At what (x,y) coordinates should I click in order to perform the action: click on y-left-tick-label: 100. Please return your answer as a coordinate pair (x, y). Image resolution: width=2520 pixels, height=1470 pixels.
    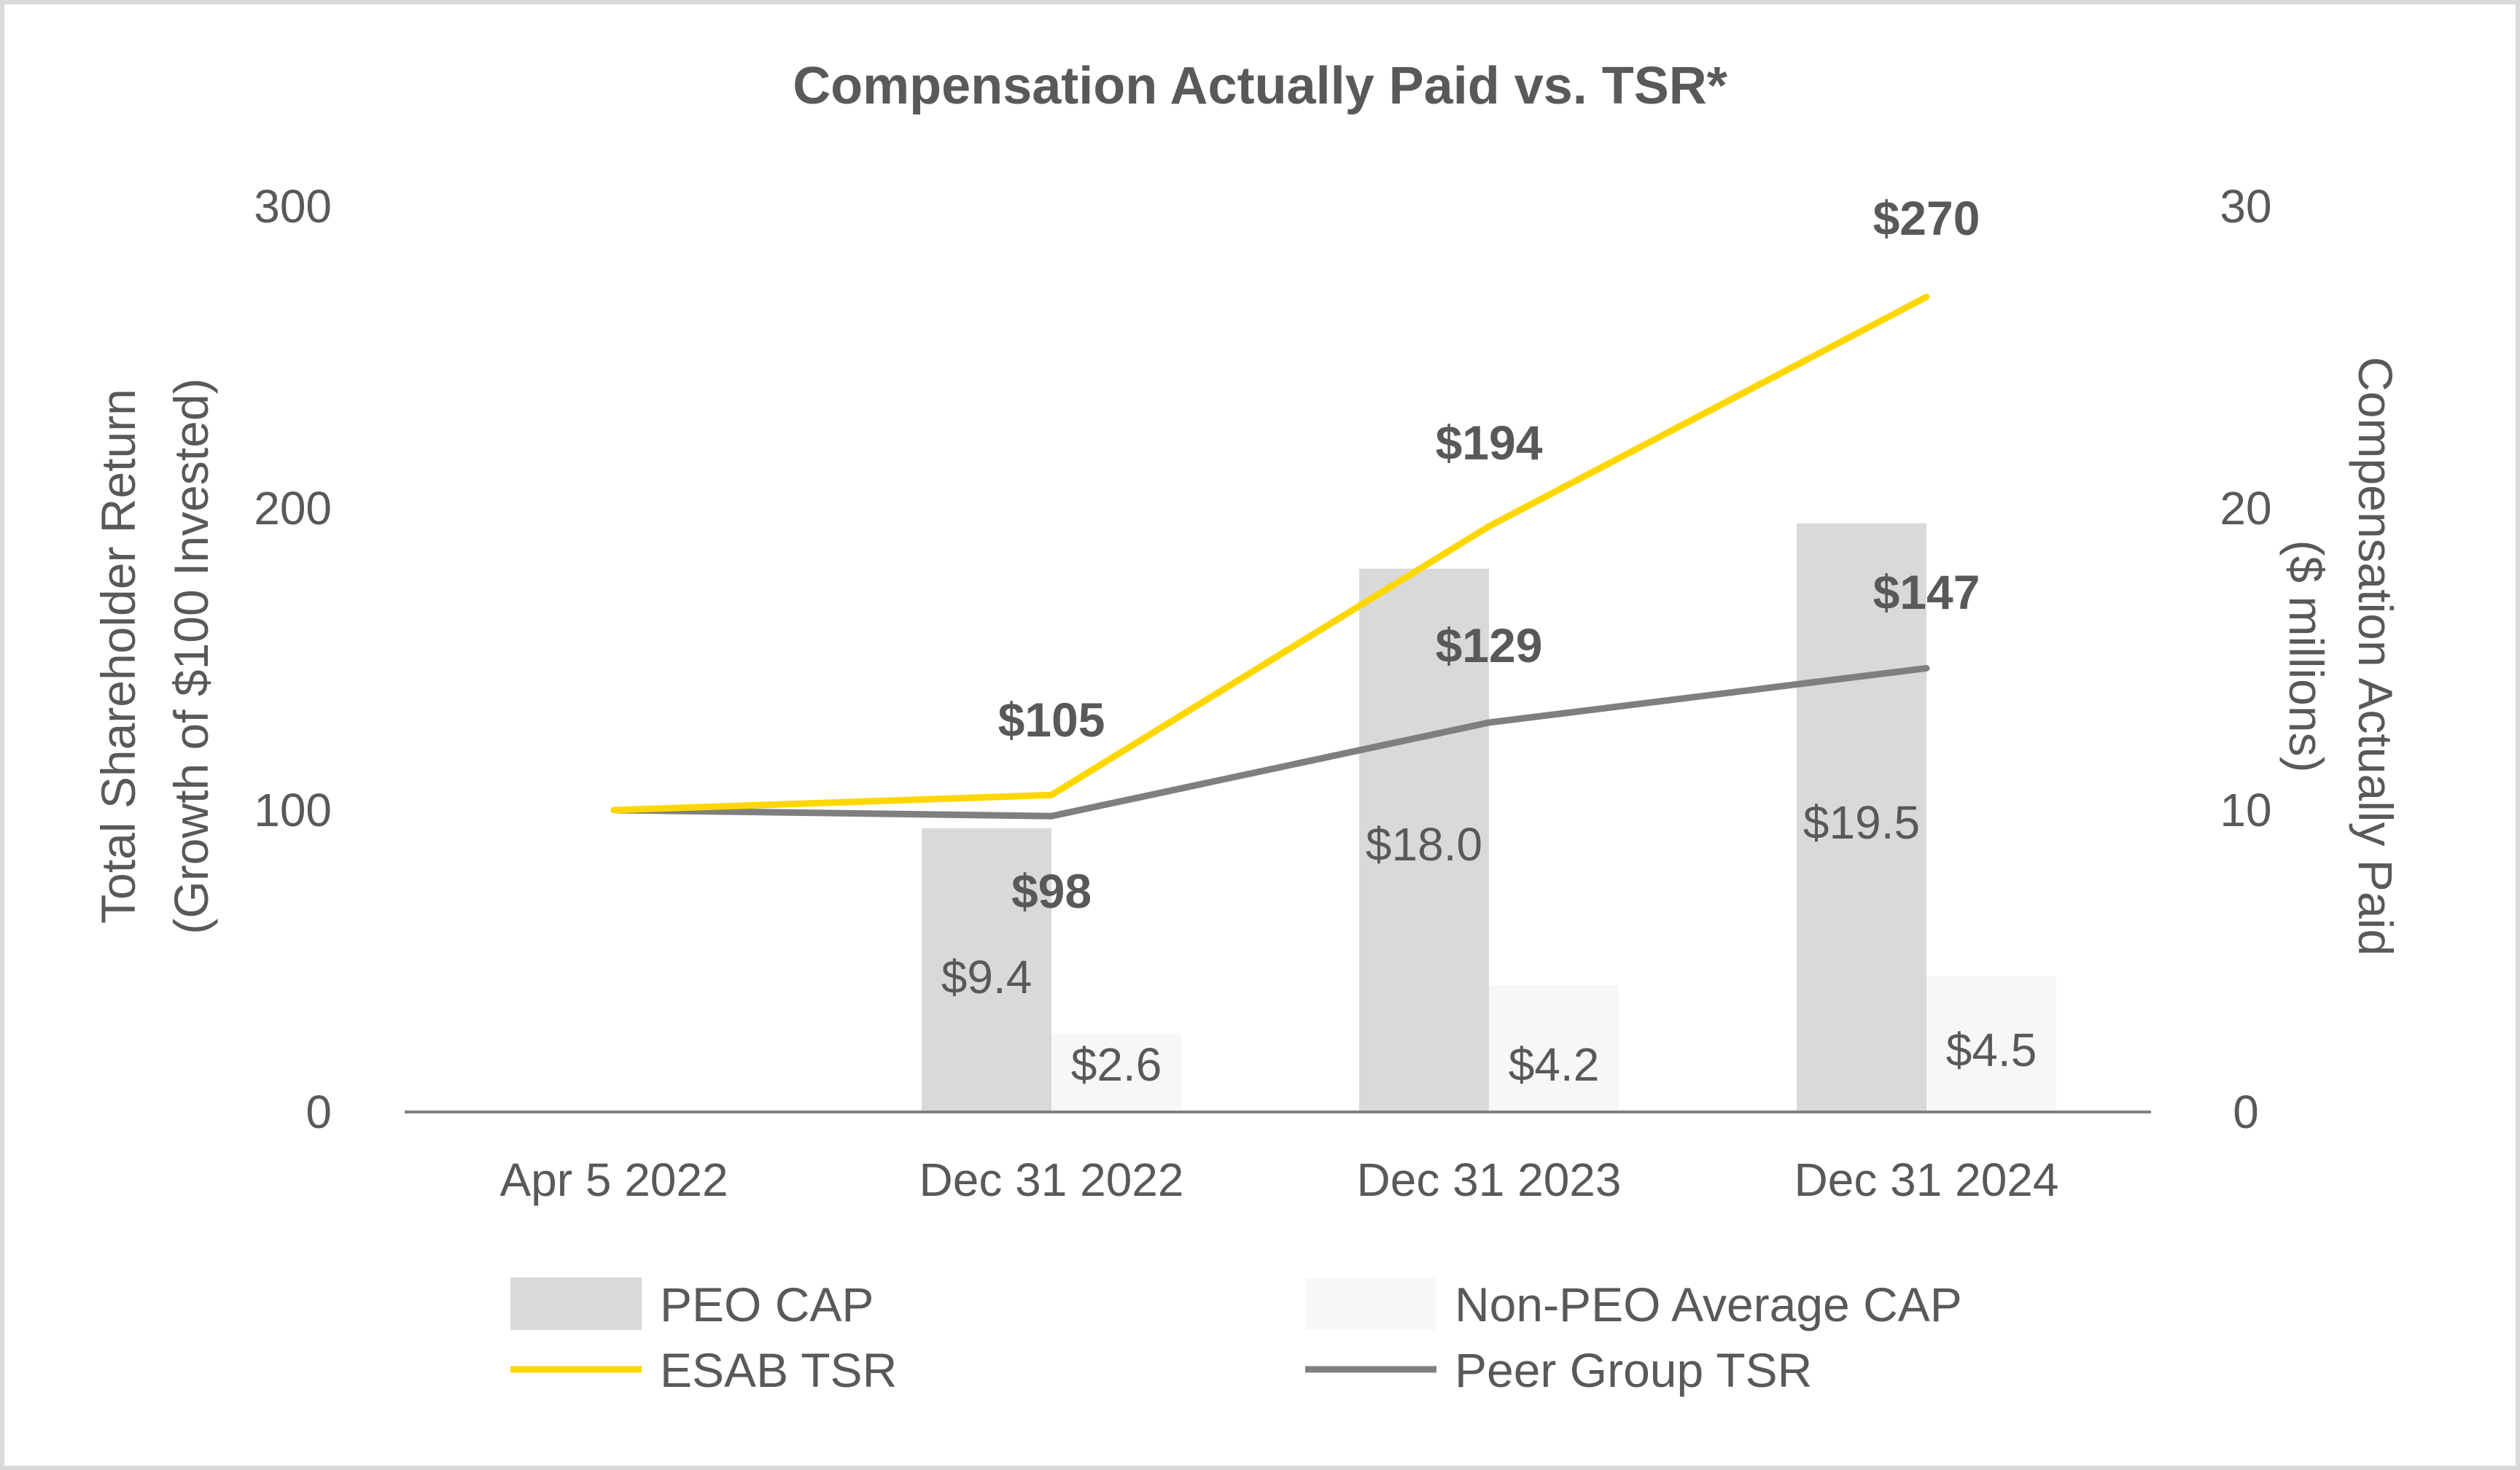
    Looking at the image, I should click on (293, 810).